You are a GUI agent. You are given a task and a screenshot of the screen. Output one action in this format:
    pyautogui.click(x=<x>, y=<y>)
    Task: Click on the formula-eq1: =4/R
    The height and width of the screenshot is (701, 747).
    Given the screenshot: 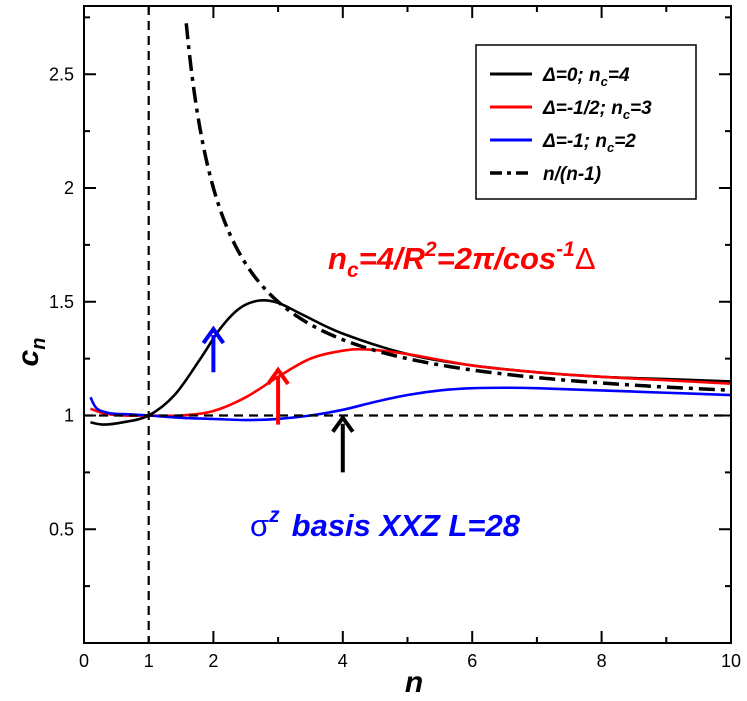 What is the action you would take?
    pyautogui.click(x=392, y=258)
    